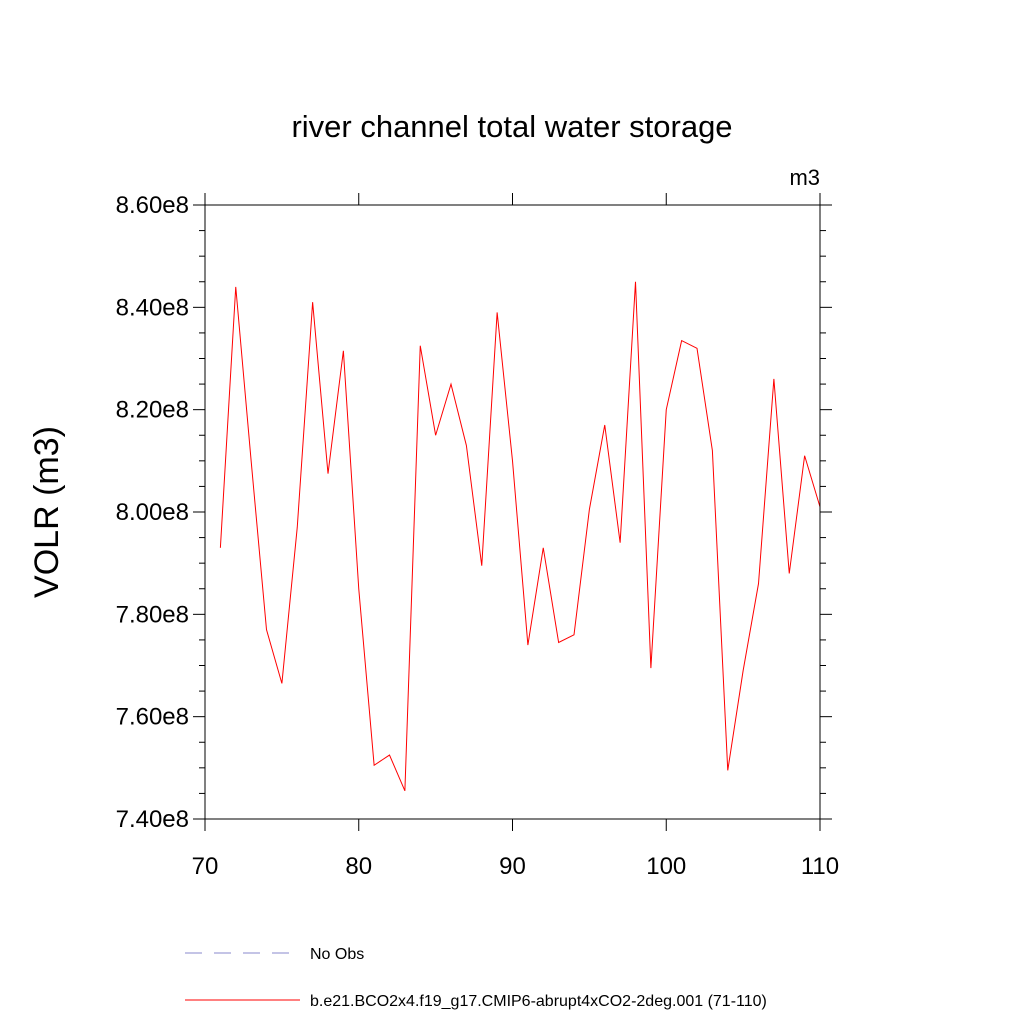 The width and height of the screenshot is (1024, 1024). What do you see at coordinates (152, 410) in the screenshot?
I see `y-tick-label: 8.20e8` at bounding box center [152, 410].